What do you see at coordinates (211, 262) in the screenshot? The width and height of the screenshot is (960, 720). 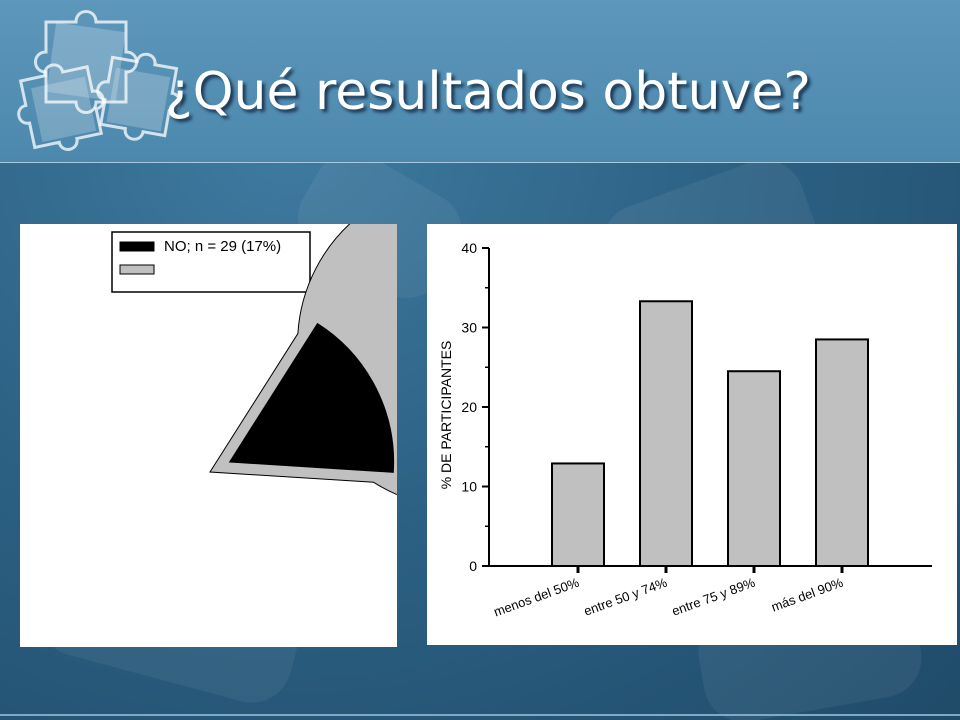 I see `pie-legend: NO; n = 29 (17%)` at bounding box center [211, 262].